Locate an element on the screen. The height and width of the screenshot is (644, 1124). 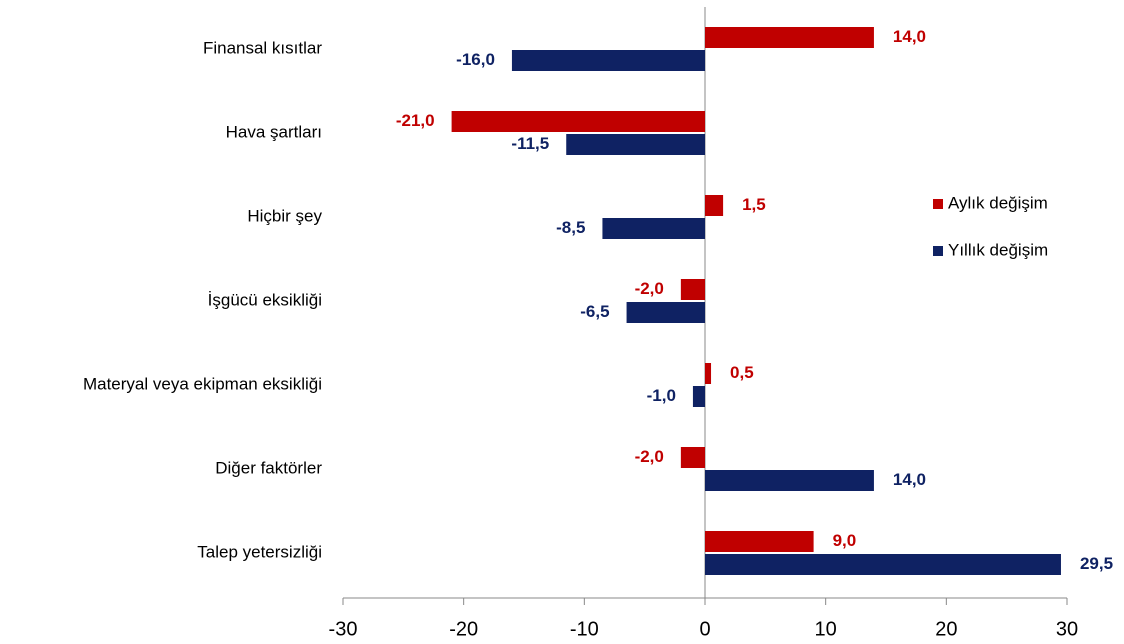
value-label: -6,5 is located at coordinates (594, 311).